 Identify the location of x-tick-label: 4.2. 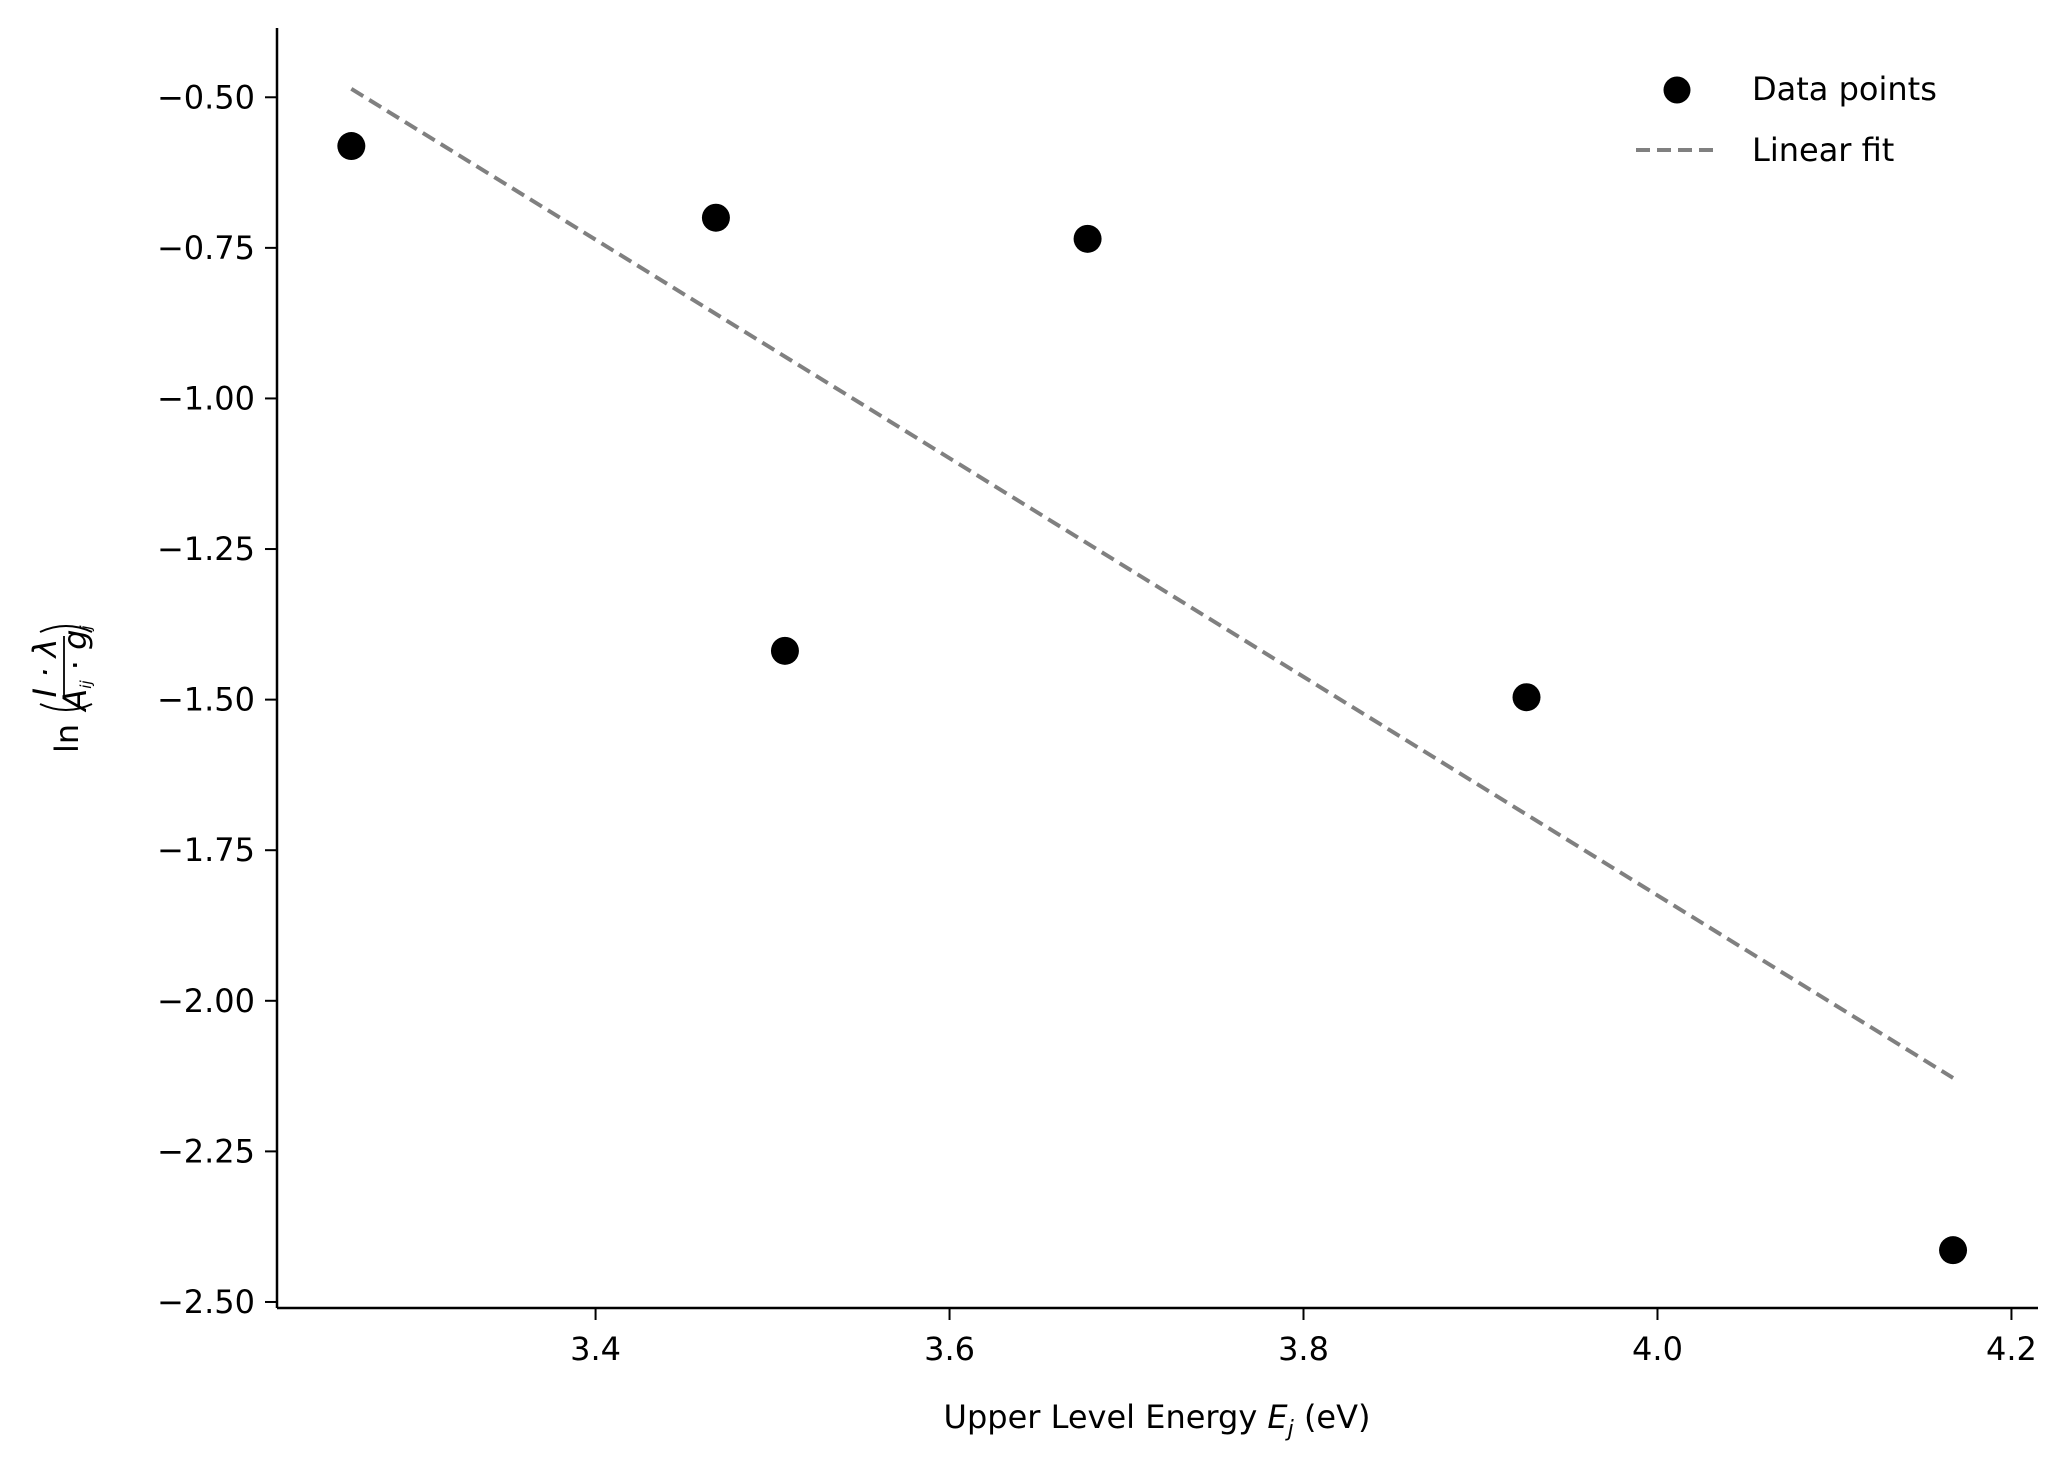
(2011, 1349).